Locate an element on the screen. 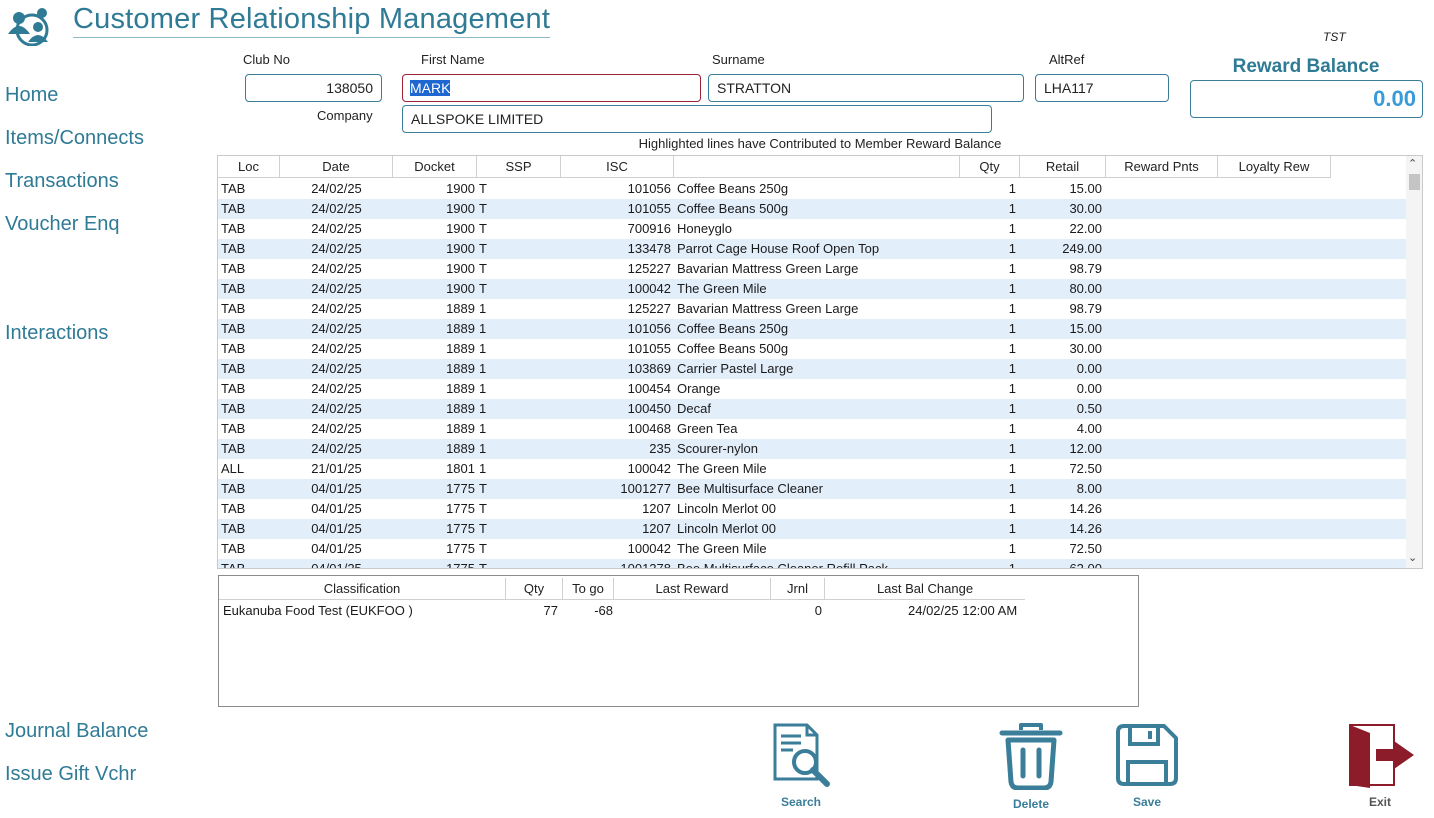 The width and height of the screenshot is (1434, 818). nav-journal-balance: Journal Balance is located at coordinates (77, 731).